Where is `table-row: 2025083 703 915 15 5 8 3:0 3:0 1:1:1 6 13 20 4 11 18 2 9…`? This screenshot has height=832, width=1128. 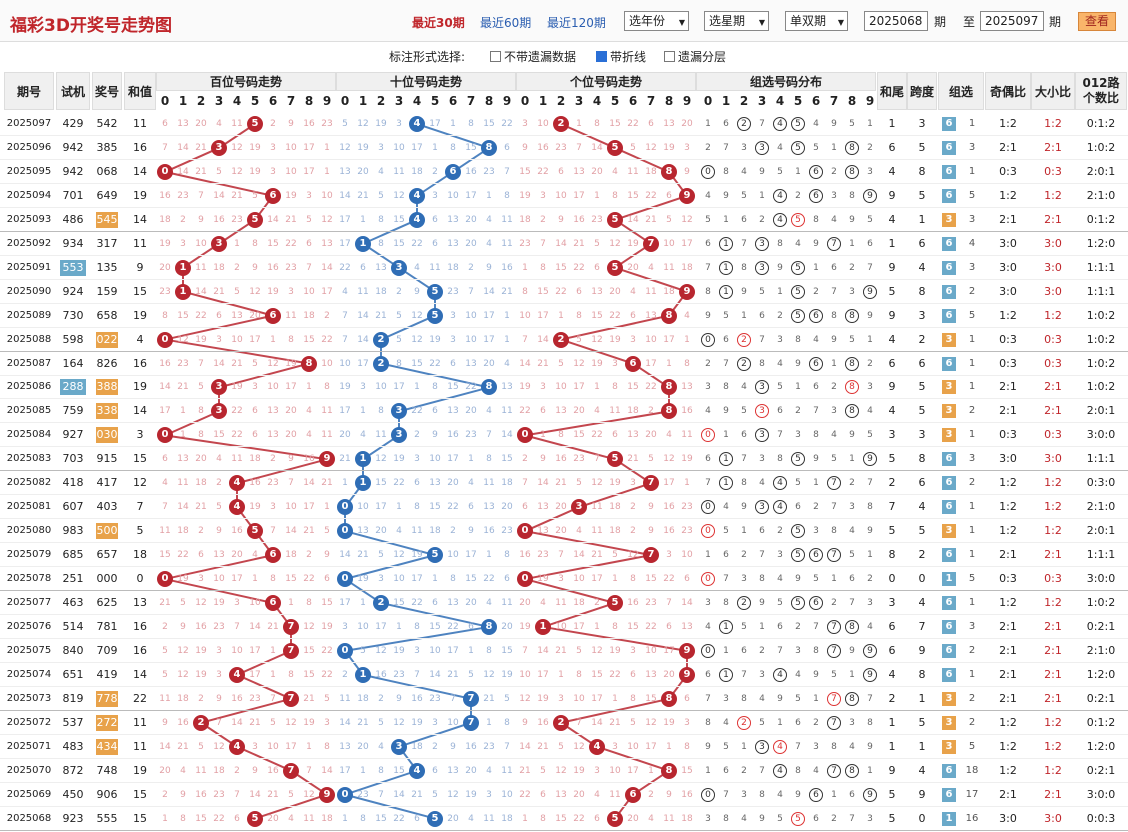
table-row: 2025083 703 915 15 5 8 3:0 3:0 1:1:1 6 13 20 4 11 18 2 9… is located at coordinates (564, 459).